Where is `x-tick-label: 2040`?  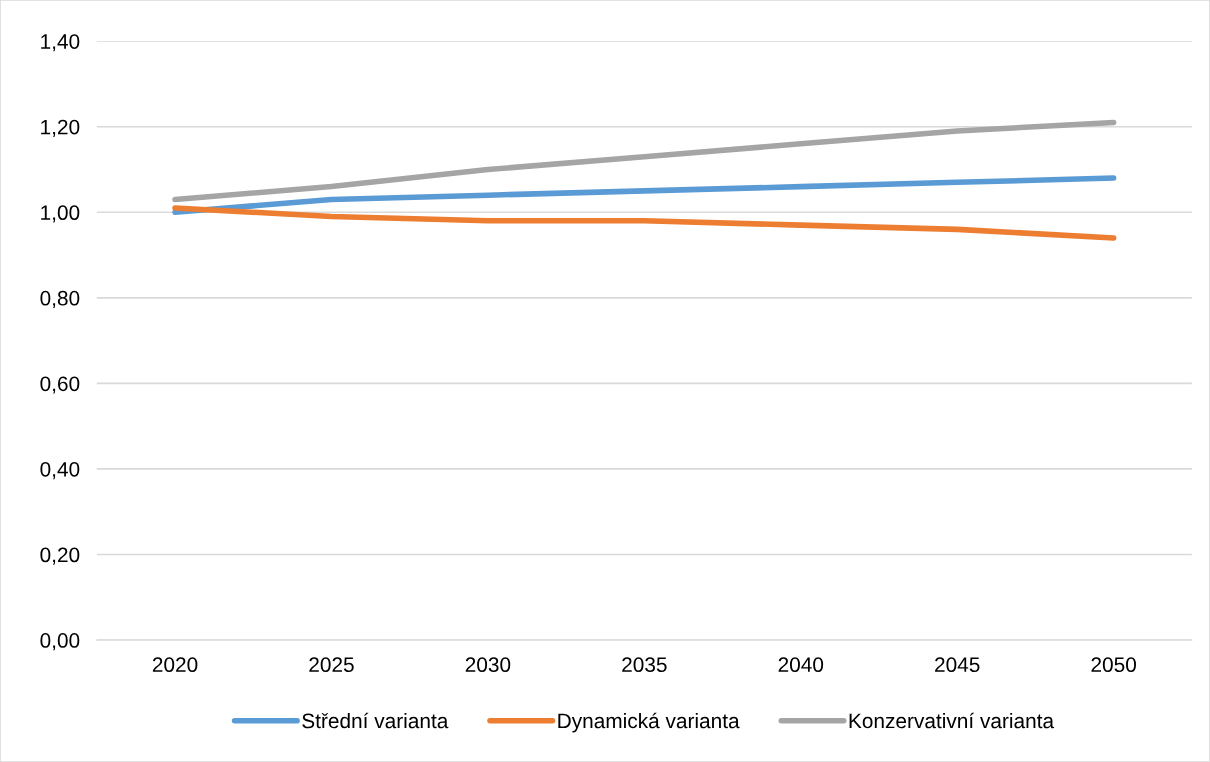
x-tick-label: 2040 is located at coordinates (801, 665).